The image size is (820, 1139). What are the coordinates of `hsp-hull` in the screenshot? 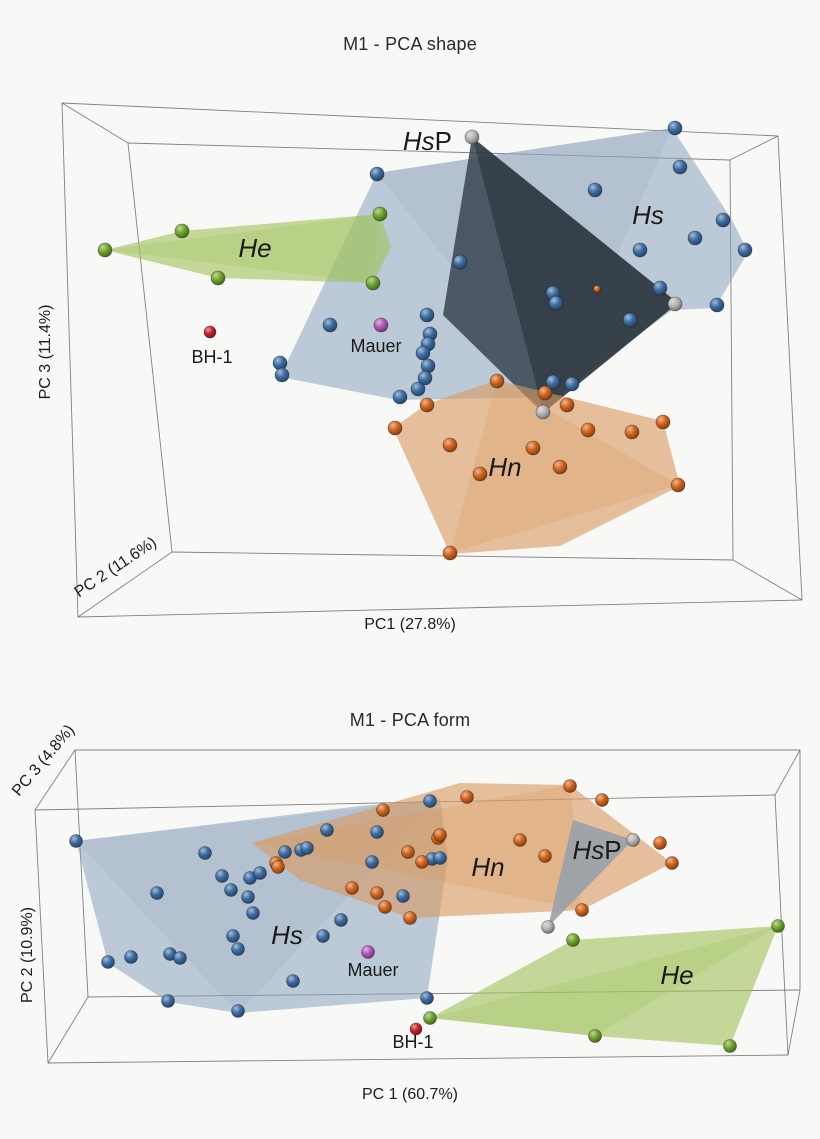 It's located at (590, 873).